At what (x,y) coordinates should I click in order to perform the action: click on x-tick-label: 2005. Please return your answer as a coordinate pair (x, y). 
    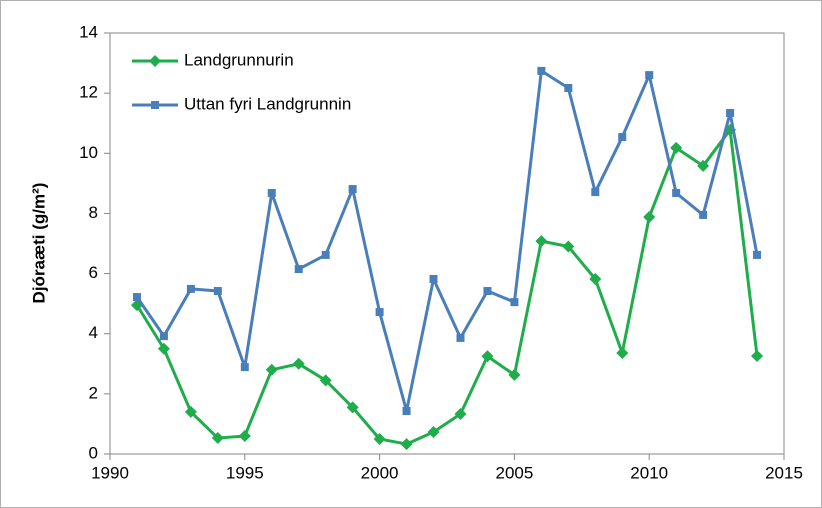
    Looking at the image, I should click on (514, 472).